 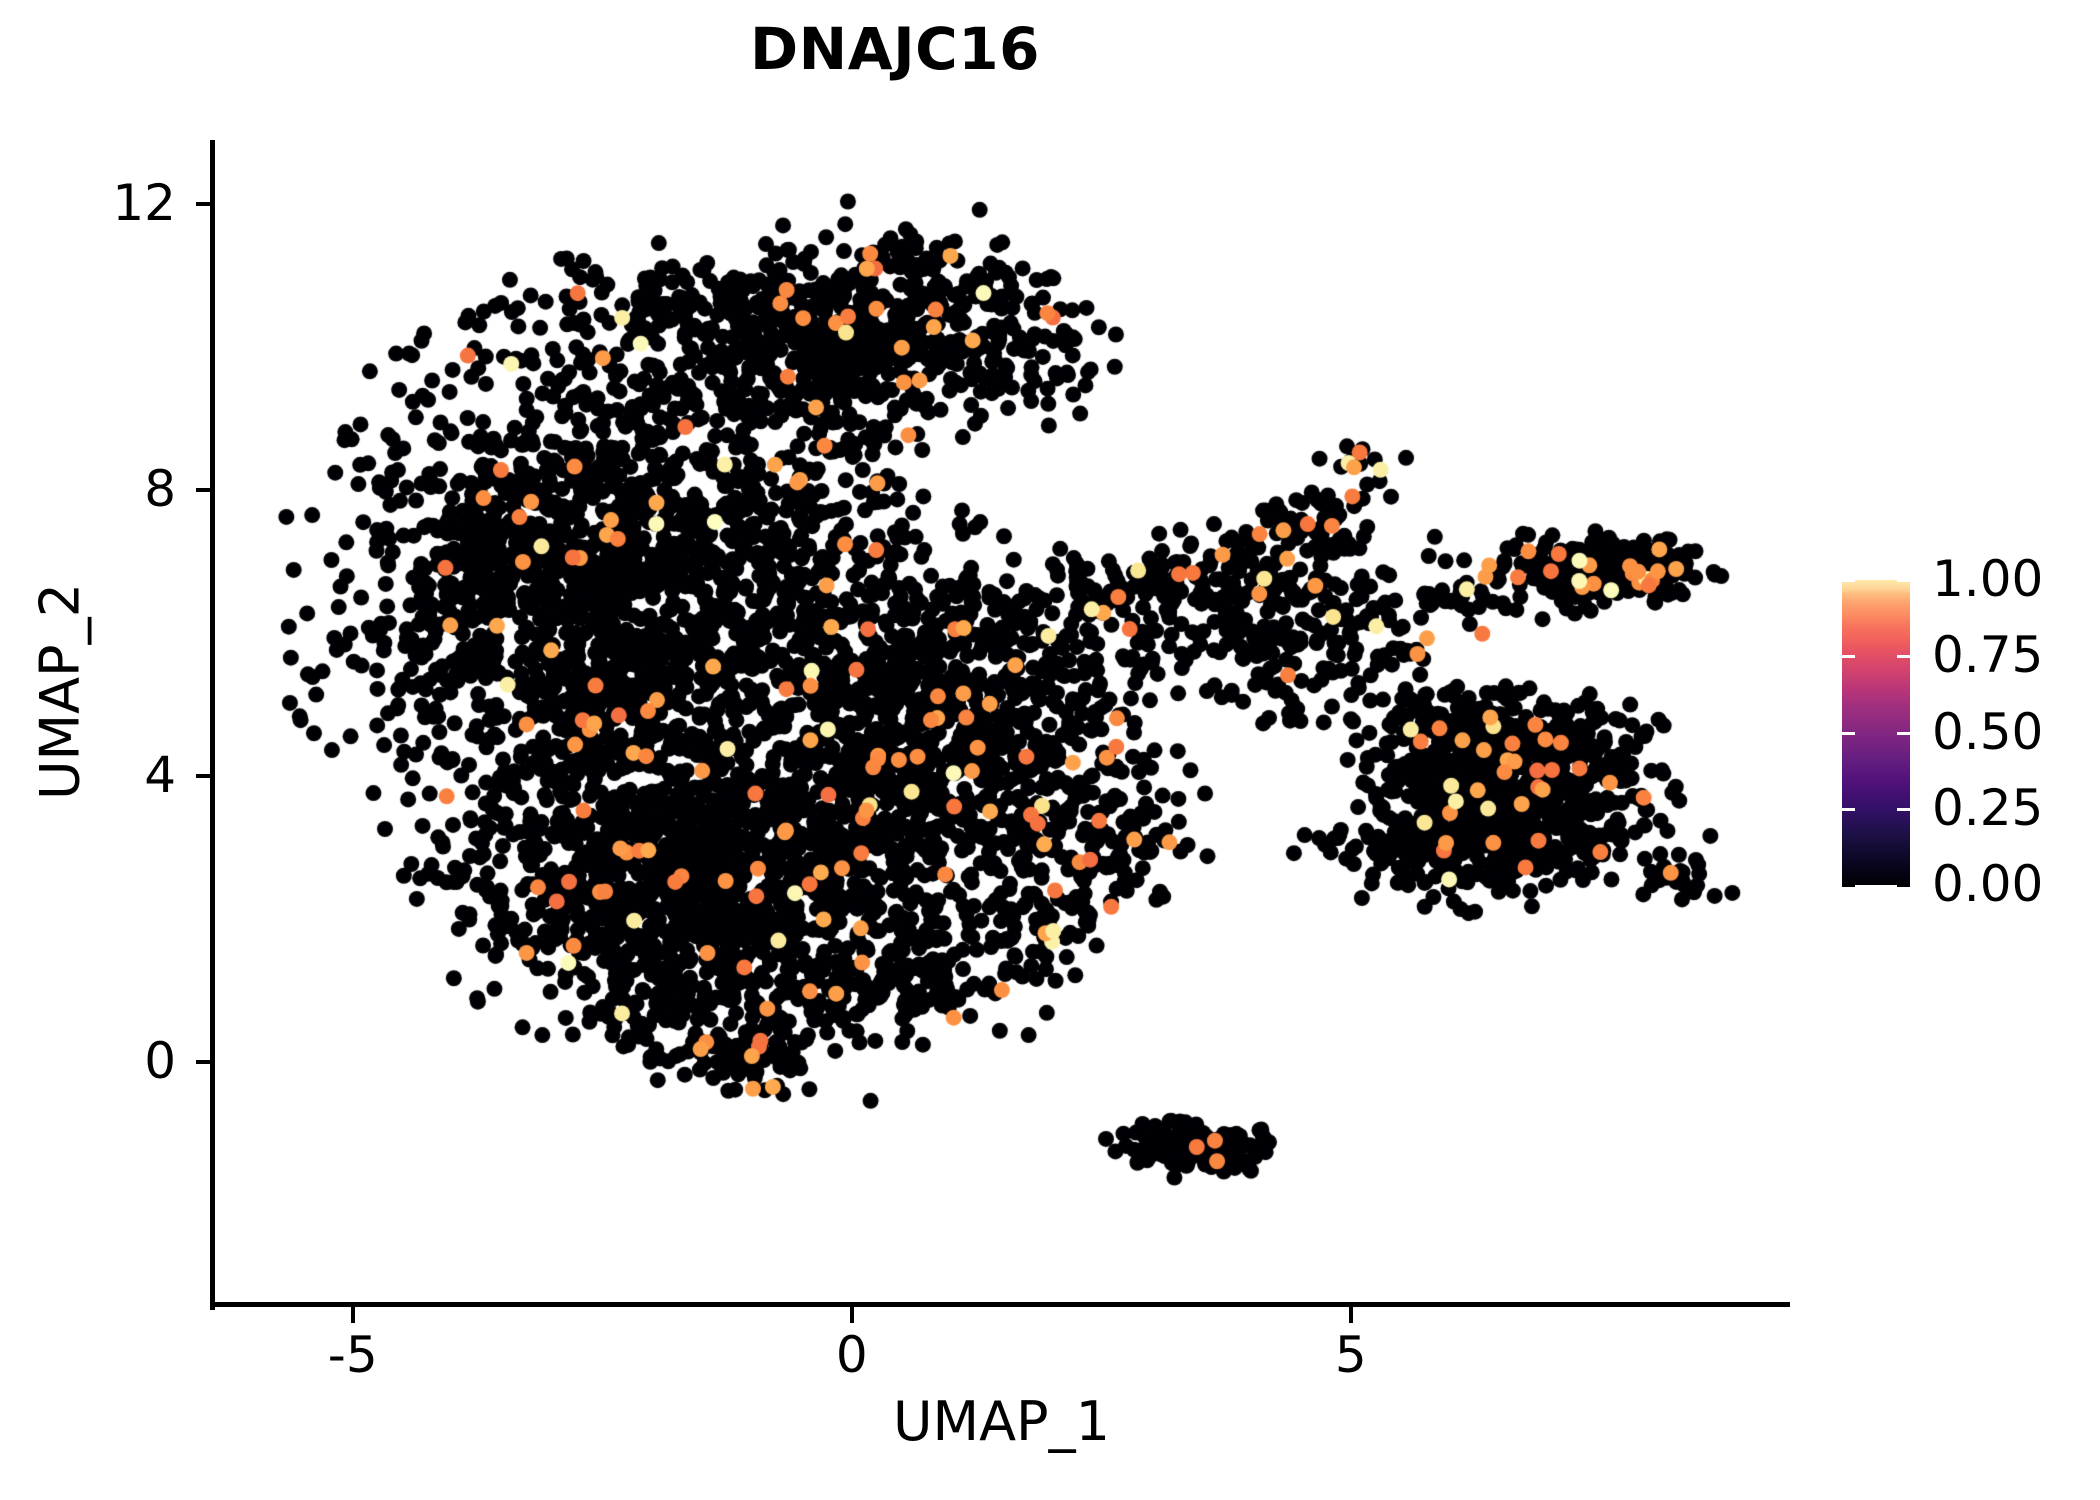 What do you see at coordinates (160, 775) in the screenshot?
I see `y-tick-label: 4` at bounding box center [160, 775].